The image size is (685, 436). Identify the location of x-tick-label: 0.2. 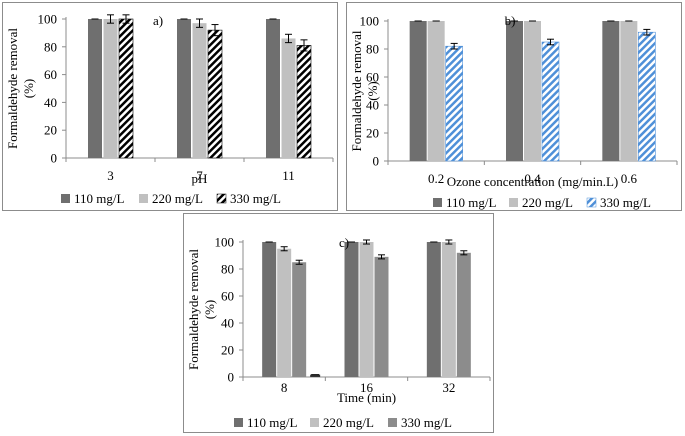
(436, 178).